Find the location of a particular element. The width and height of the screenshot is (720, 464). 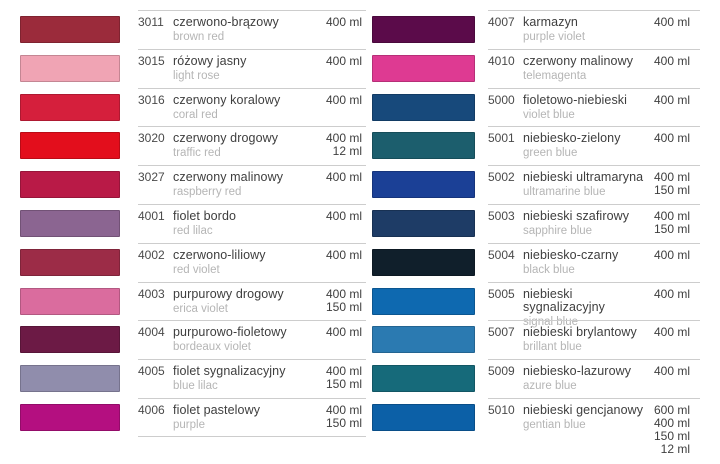

color-name-en: purple violet is located at coordinates (554, 37).